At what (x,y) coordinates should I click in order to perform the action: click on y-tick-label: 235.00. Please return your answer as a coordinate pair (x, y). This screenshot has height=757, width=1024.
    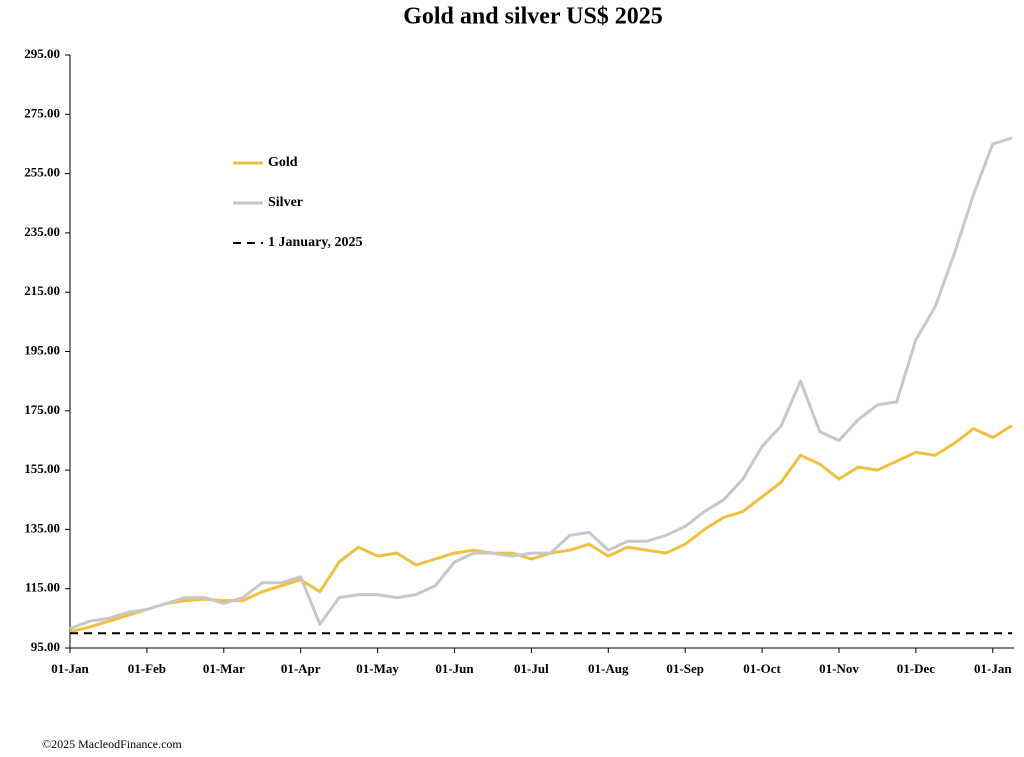
    Looking at the image, I should click on (42, 231).